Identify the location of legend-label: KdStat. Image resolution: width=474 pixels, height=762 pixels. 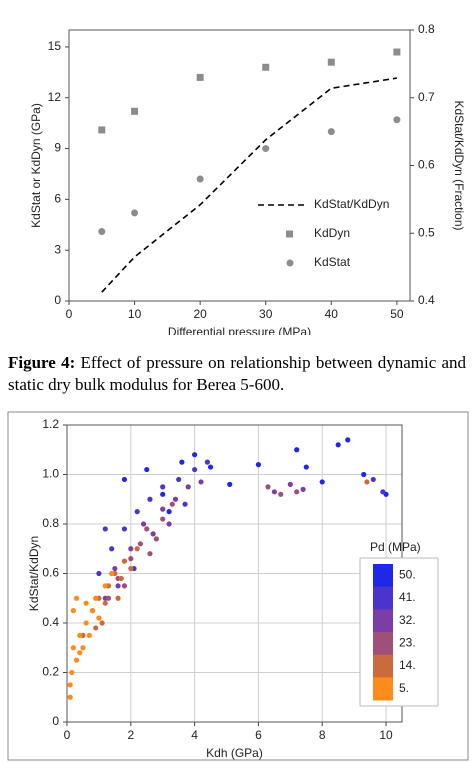
(332, 262).